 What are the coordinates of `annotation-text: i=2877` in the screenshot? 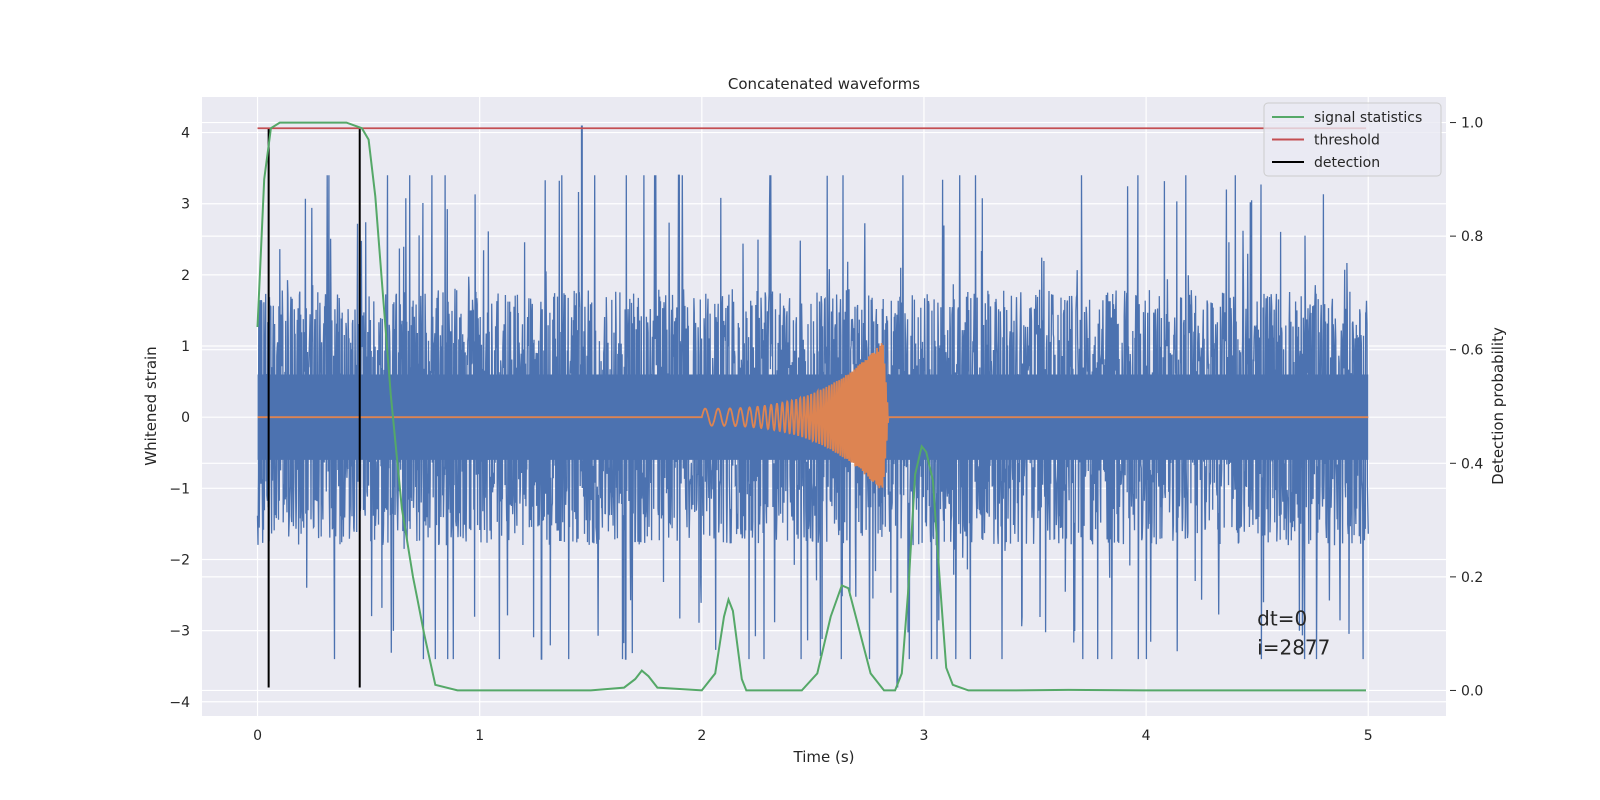 It's located at (1293, 648).